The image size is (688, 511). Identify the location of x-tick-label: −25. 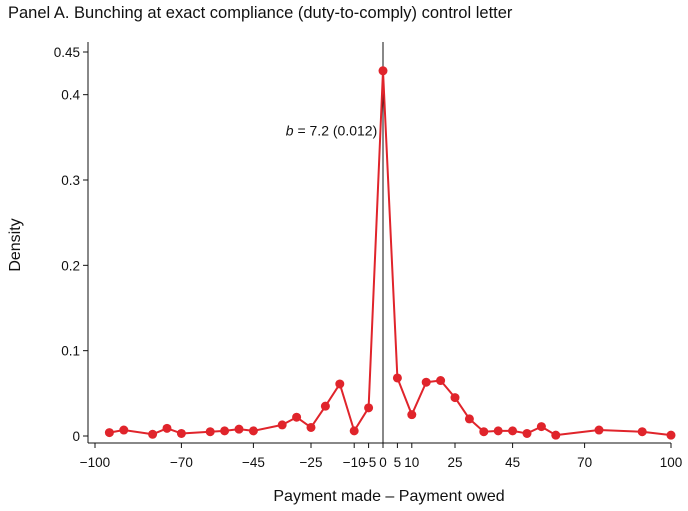
(311, 462).